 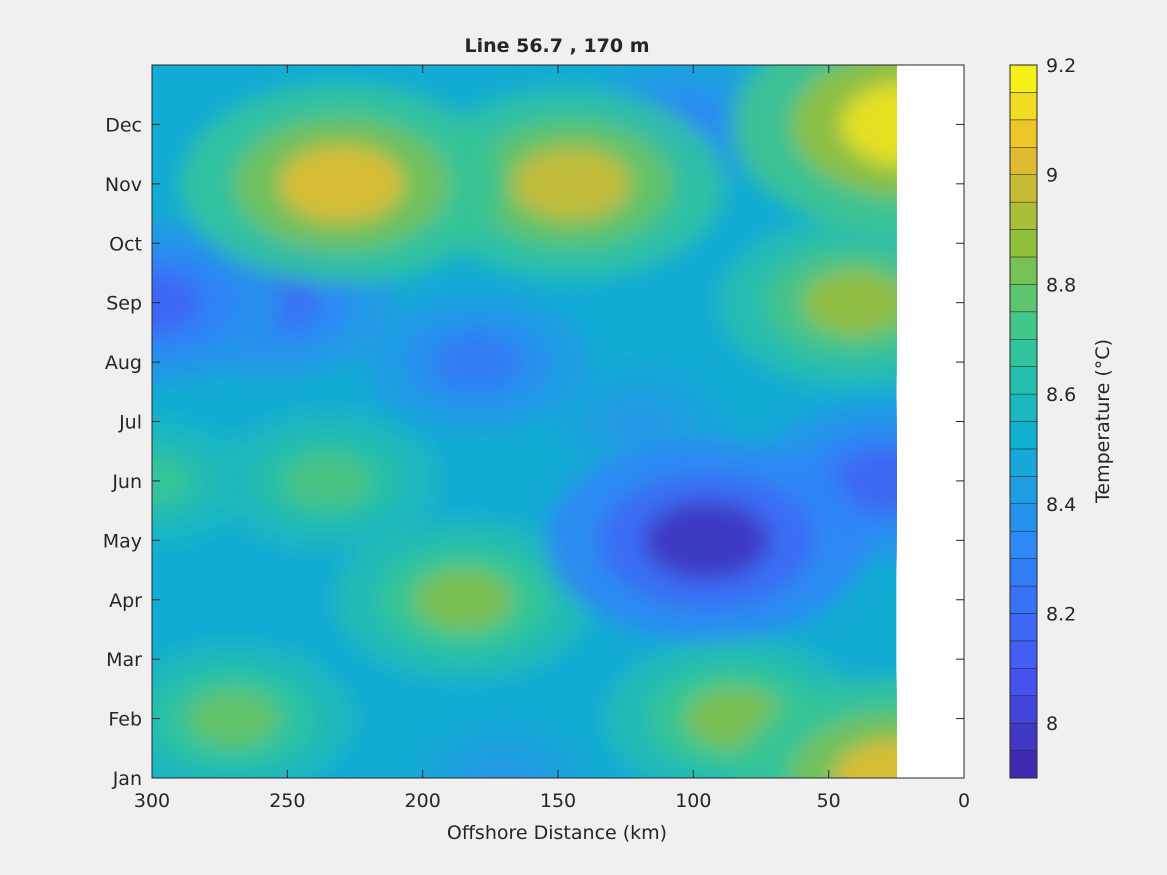 What do you see at coordinates (558, 801) in the screenshot?
I see `x-tick-label: 150` at bounding box center [558, 801].